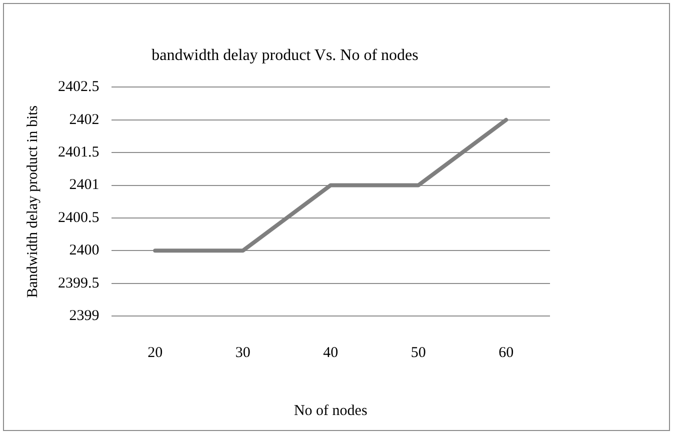  Describe the element at coordinates (84, 120) in the screenshot. I see `y-tick-label: 2402` at that location.